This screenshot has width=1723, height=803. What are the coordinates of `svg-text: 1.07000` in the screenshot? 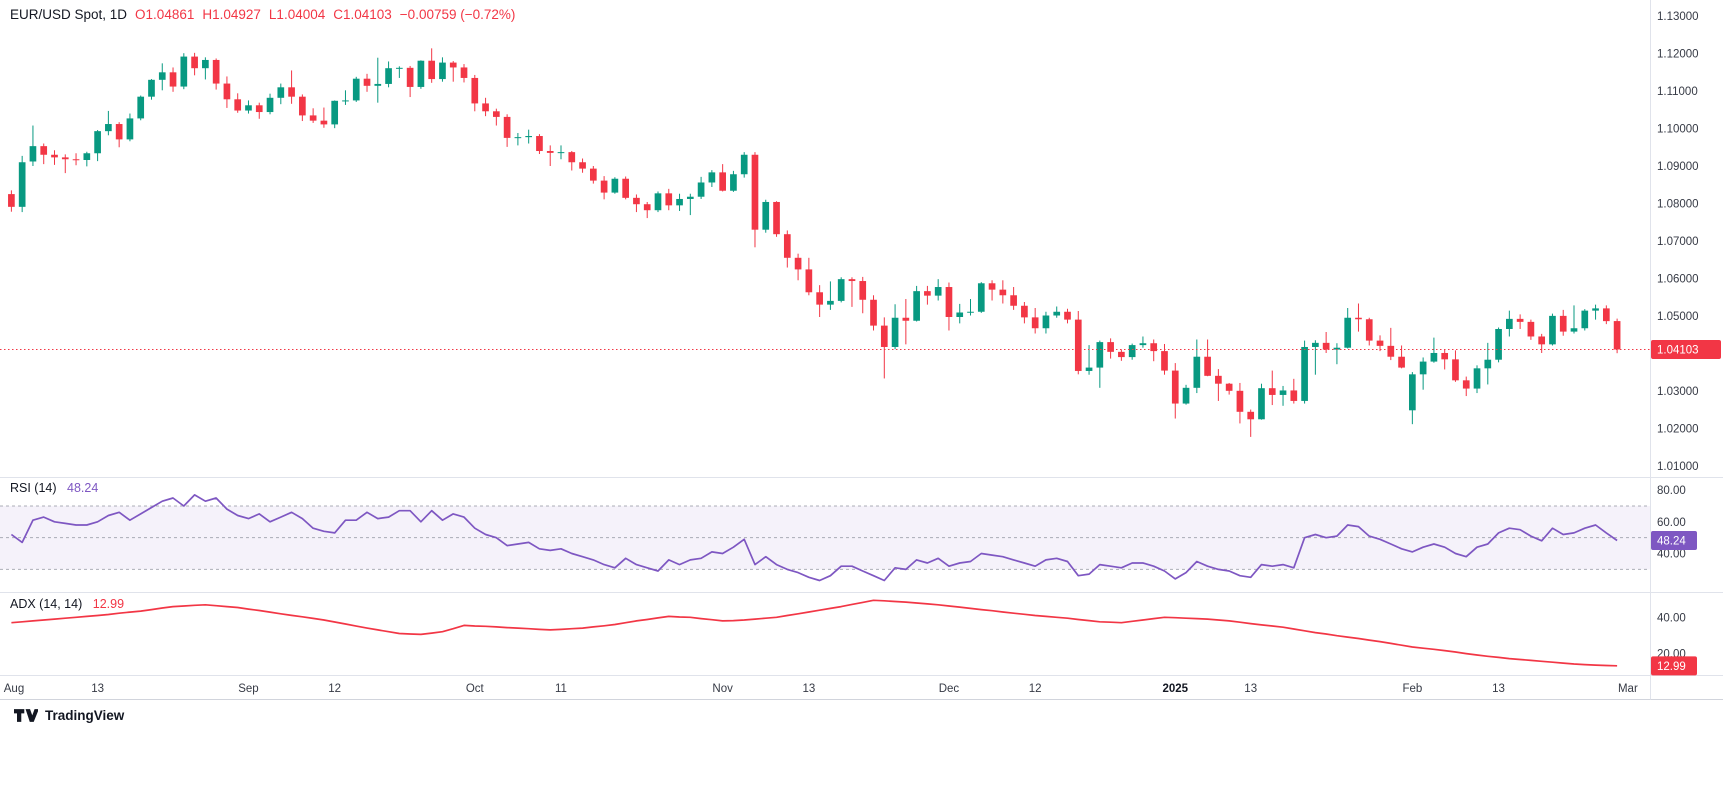 It's located at (1678, 242).